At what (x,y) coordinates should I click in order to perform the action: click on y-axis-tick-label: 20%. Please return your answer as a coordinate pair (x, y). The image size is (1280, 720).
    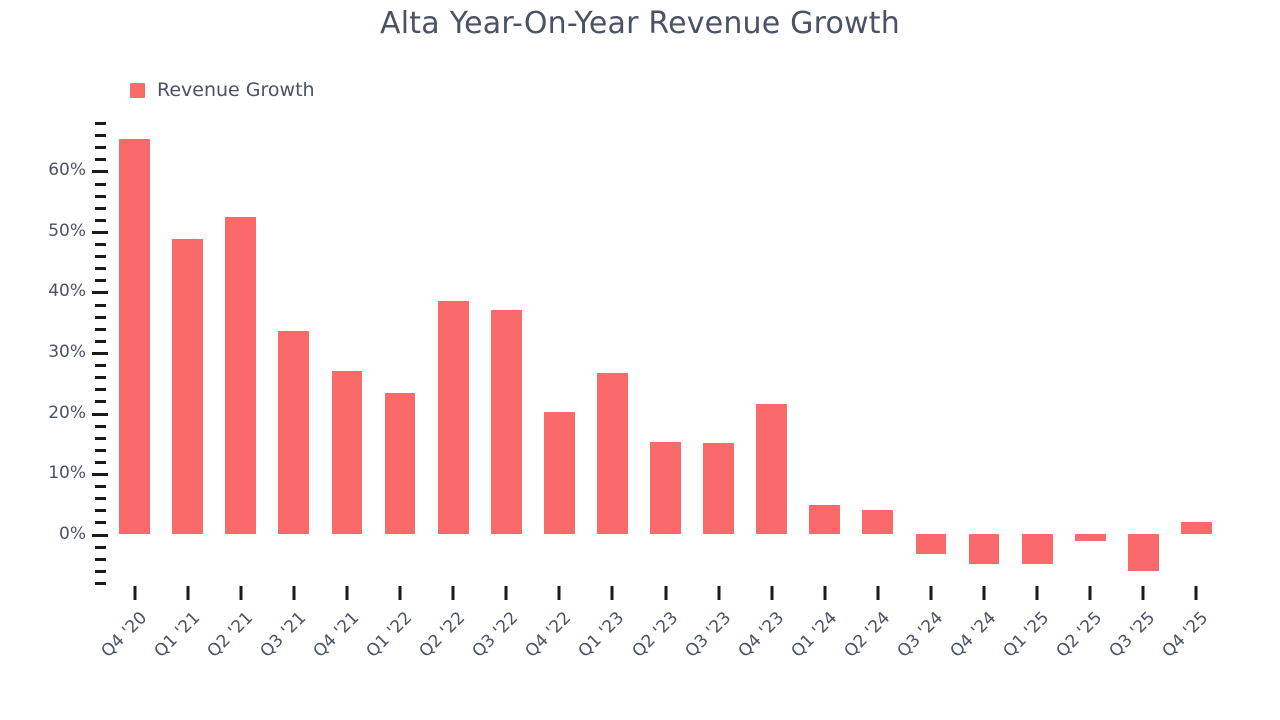
    Looking at the image, I should click on (67, 412).